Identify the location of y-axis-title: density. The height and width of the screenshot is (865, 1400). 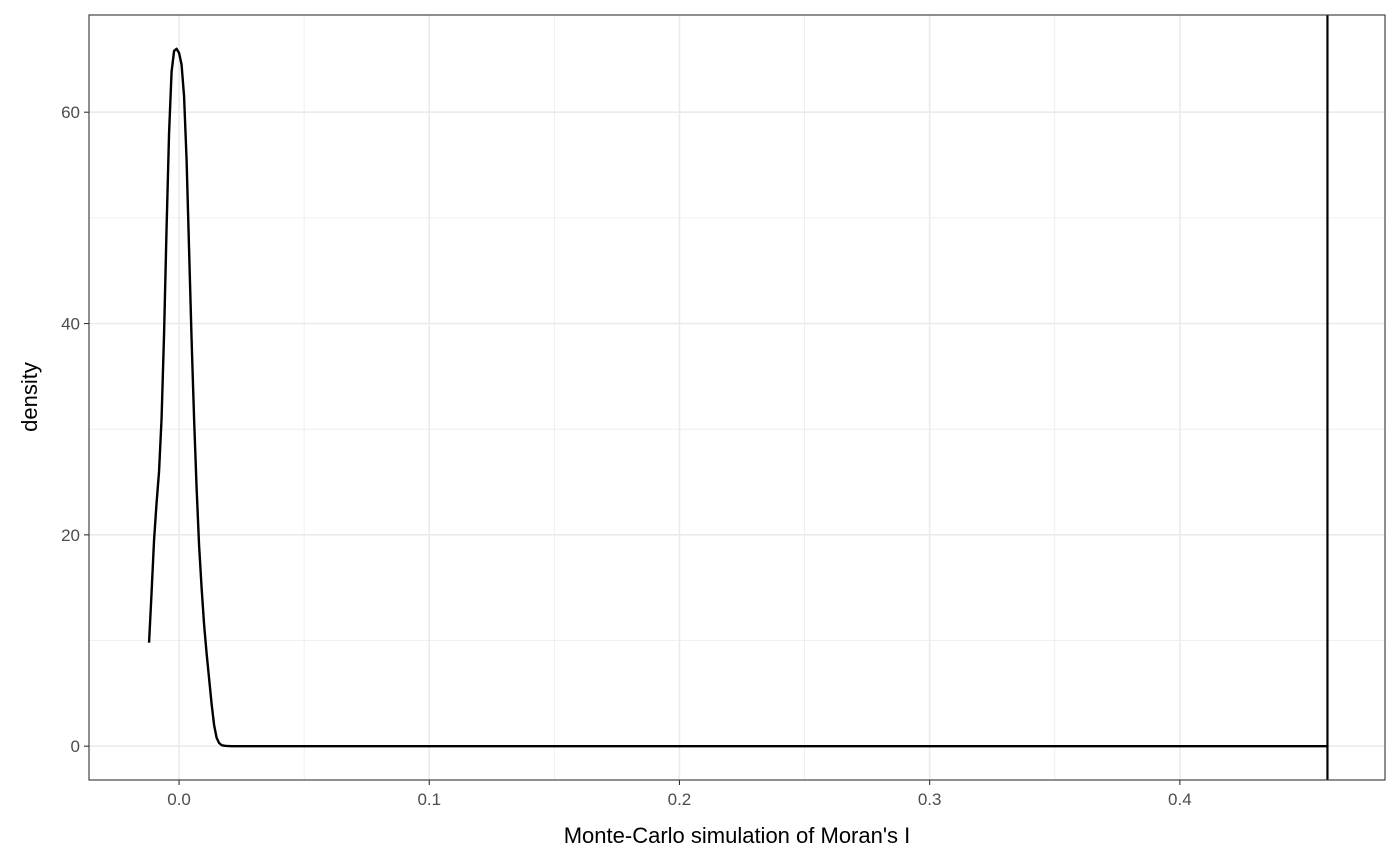
(29, 397).